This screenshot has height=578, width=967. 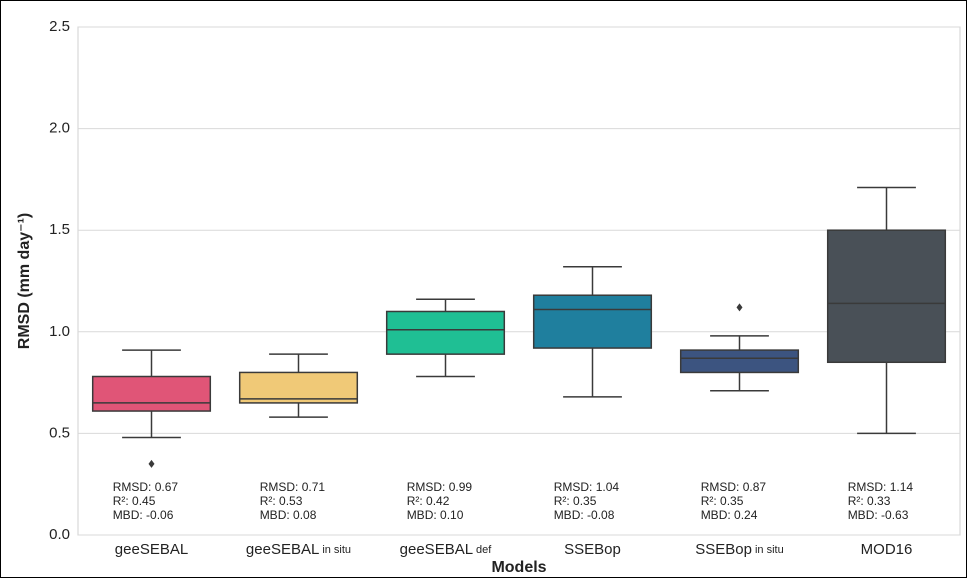 I want to click on y-axis-label: RMSD (mm day⁻¹), so click(x=24, y=281).